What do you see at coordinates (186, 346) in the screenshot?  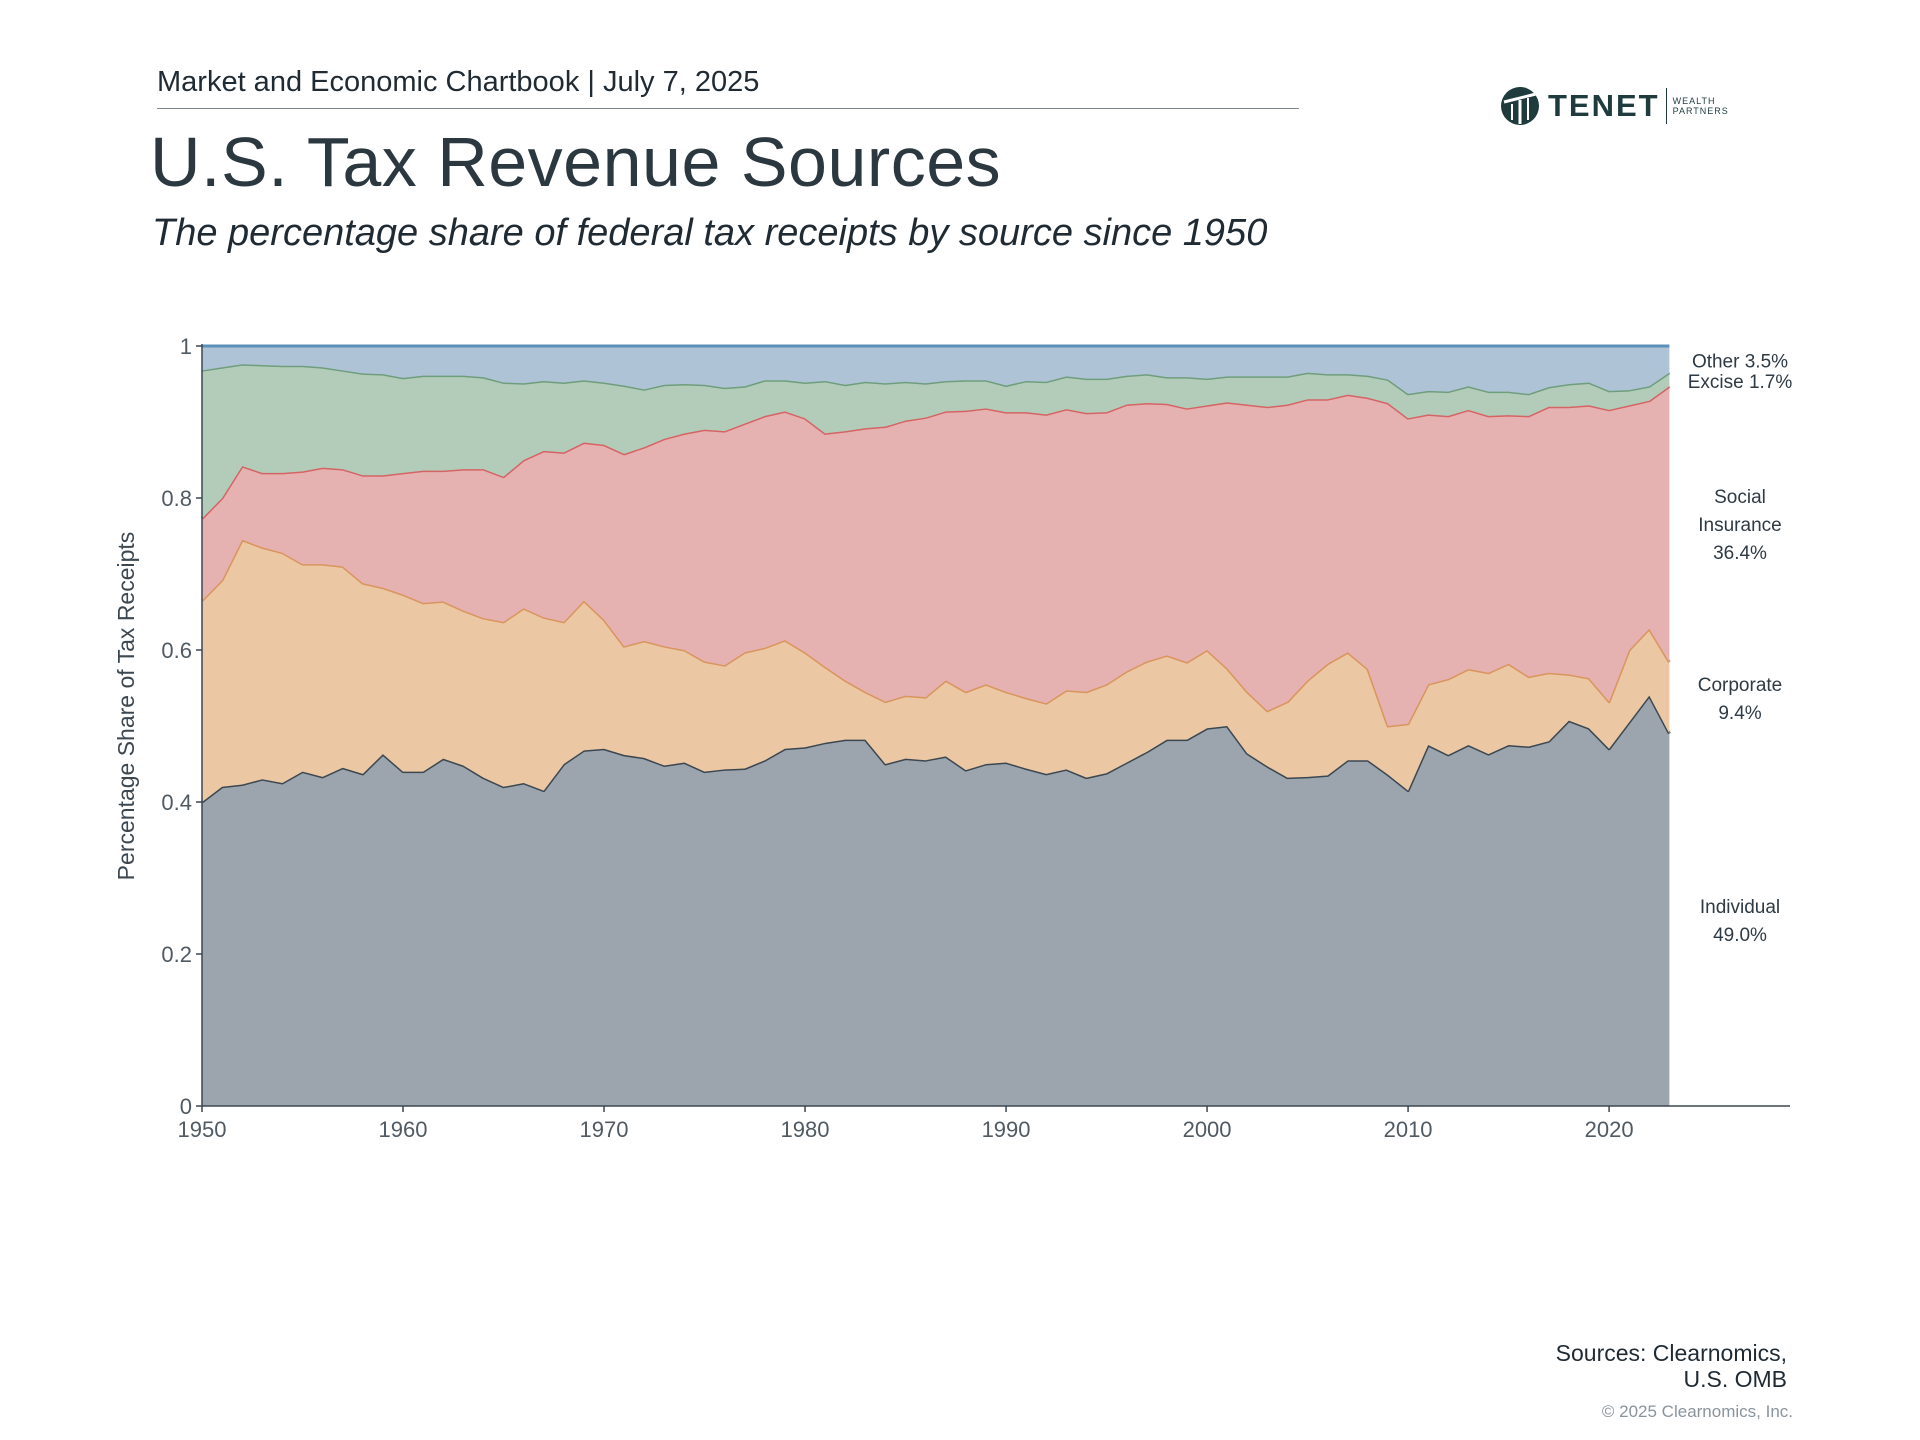 I see `y-tick-label: 1` at bounding box center [186, 346].